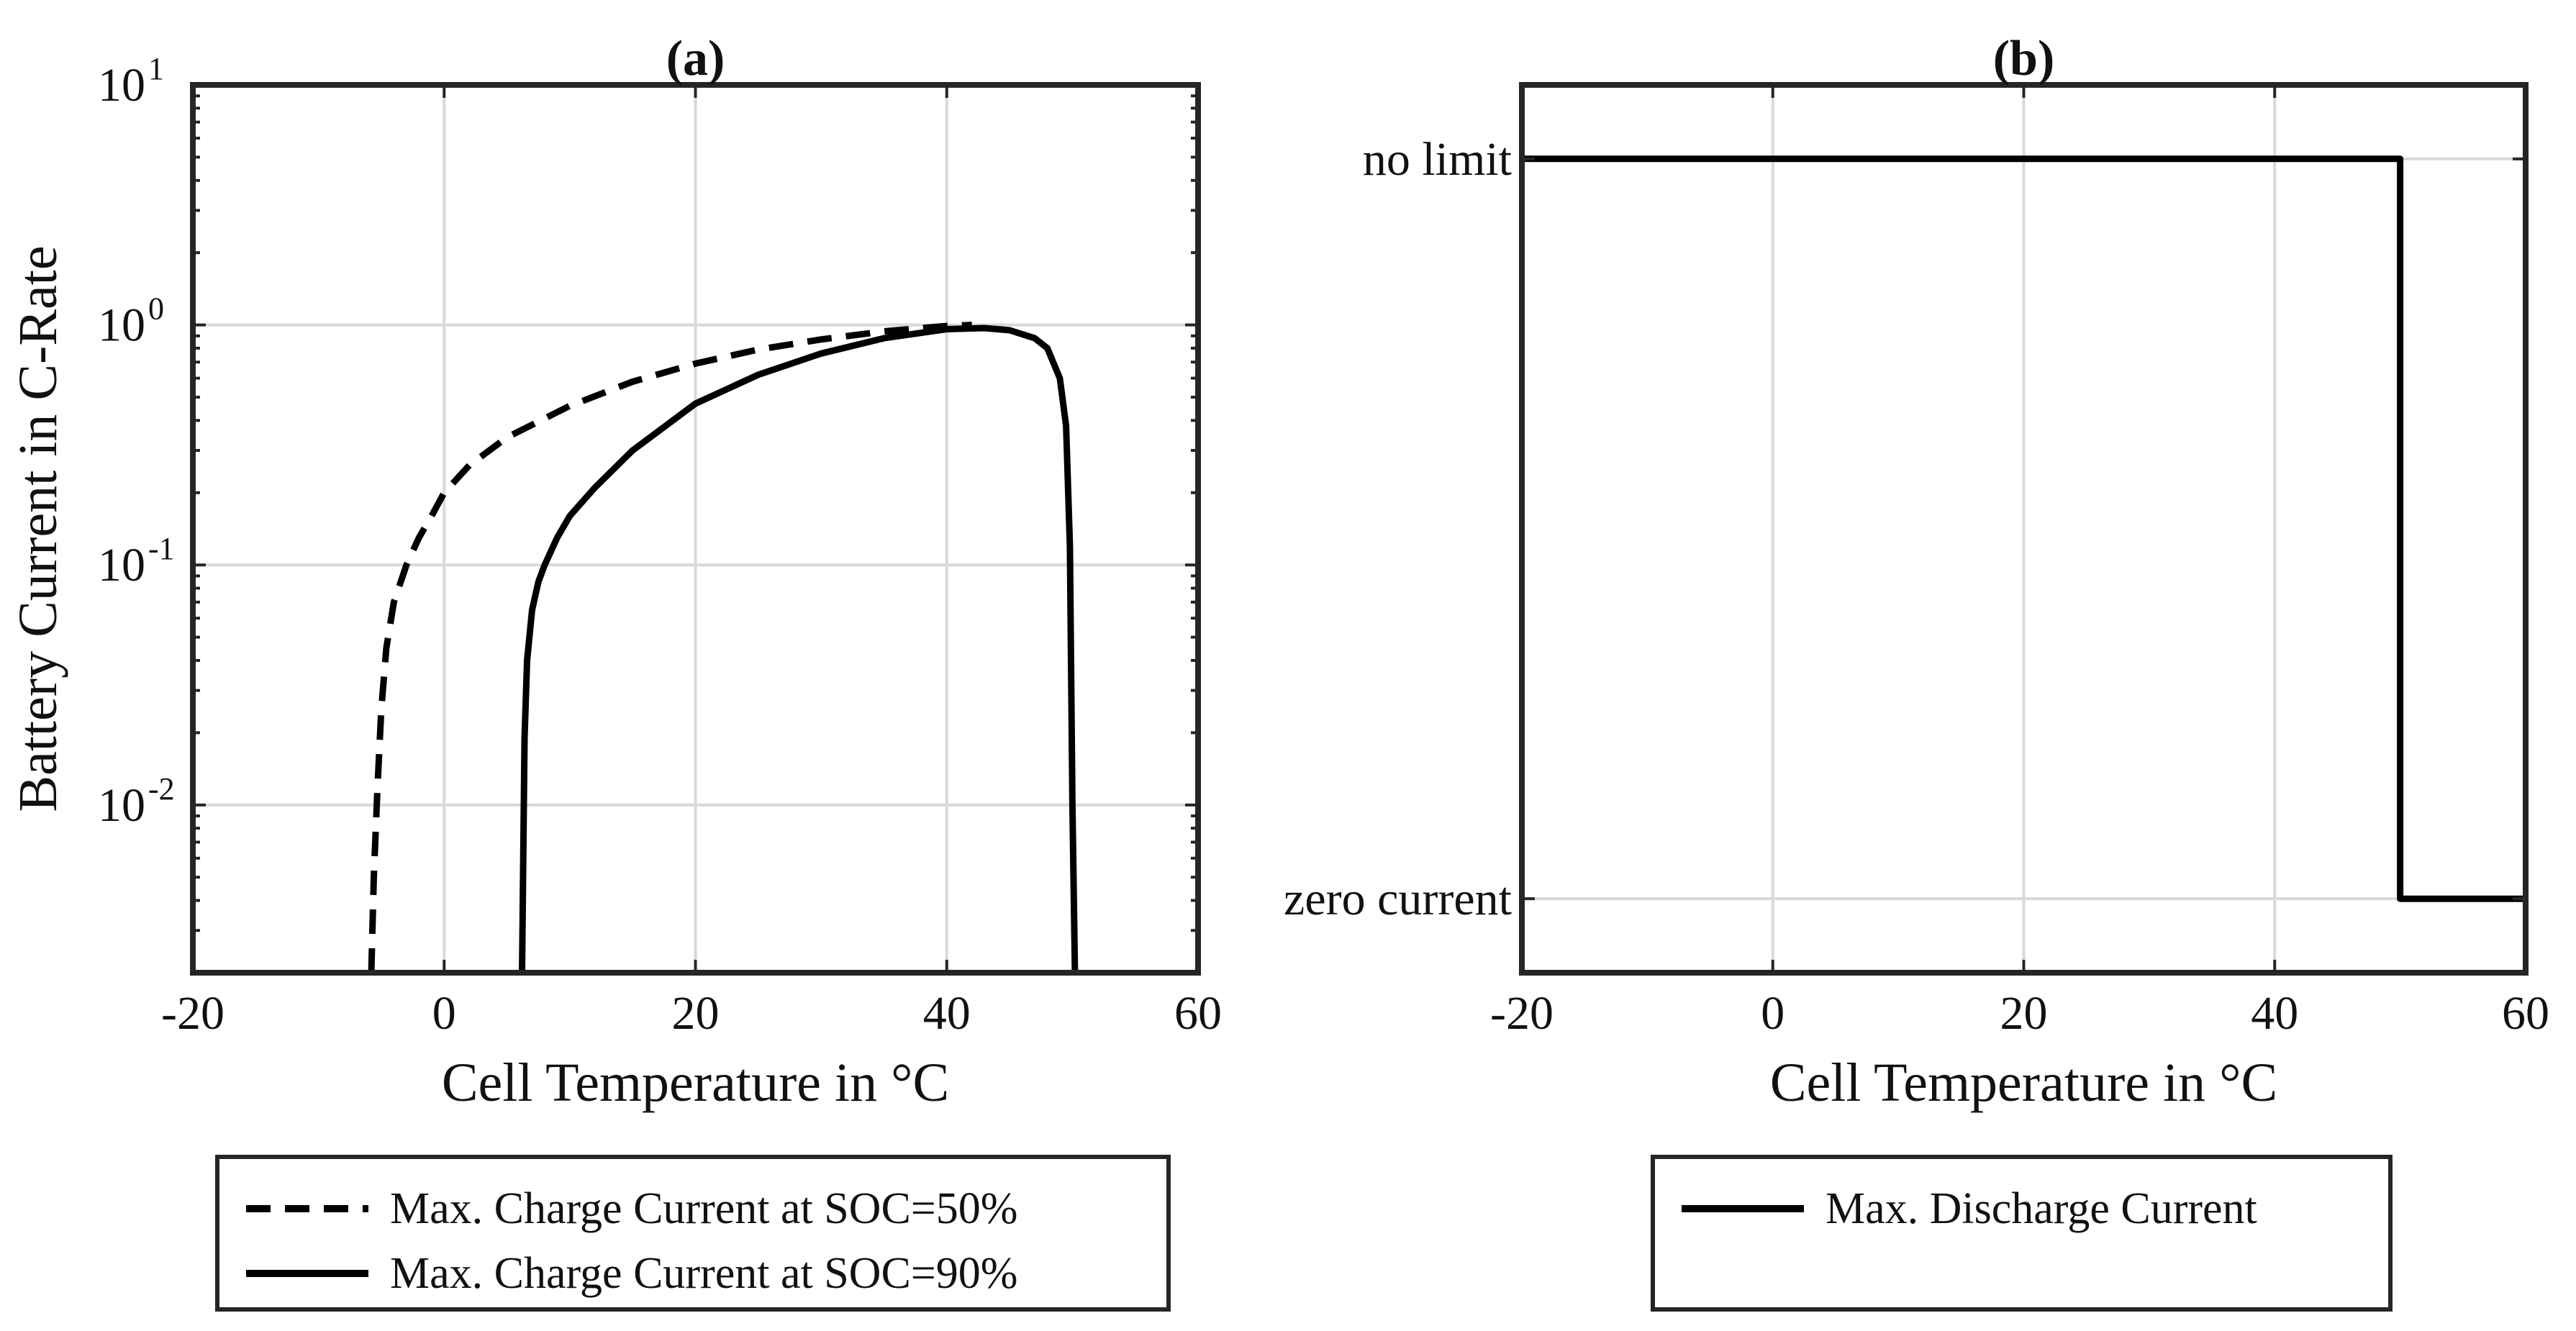 This screenshot has height=1331, width=2576. I want to click on panel-title: (b), so click(2024, 58).